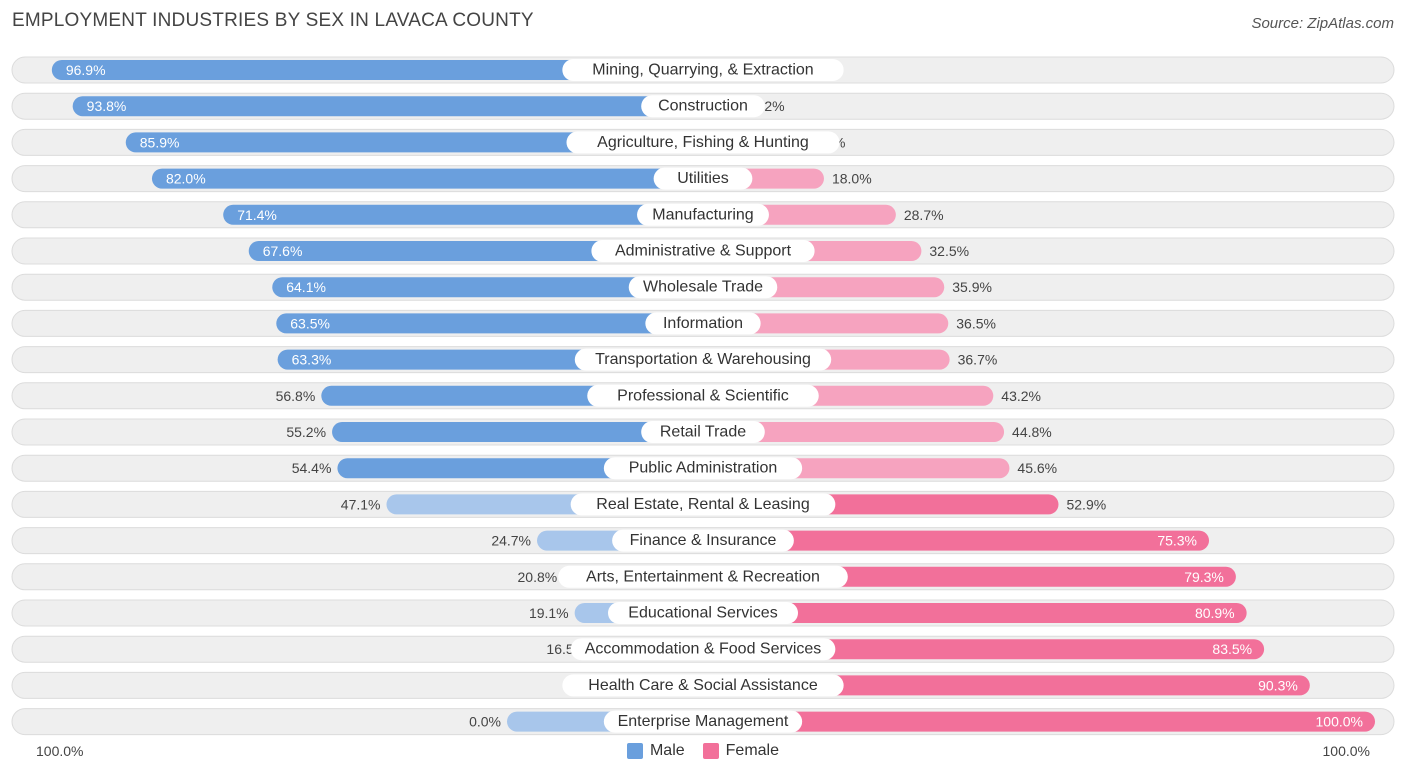  I want to click on category-label: Professional & Scientific, so click(703, 395).